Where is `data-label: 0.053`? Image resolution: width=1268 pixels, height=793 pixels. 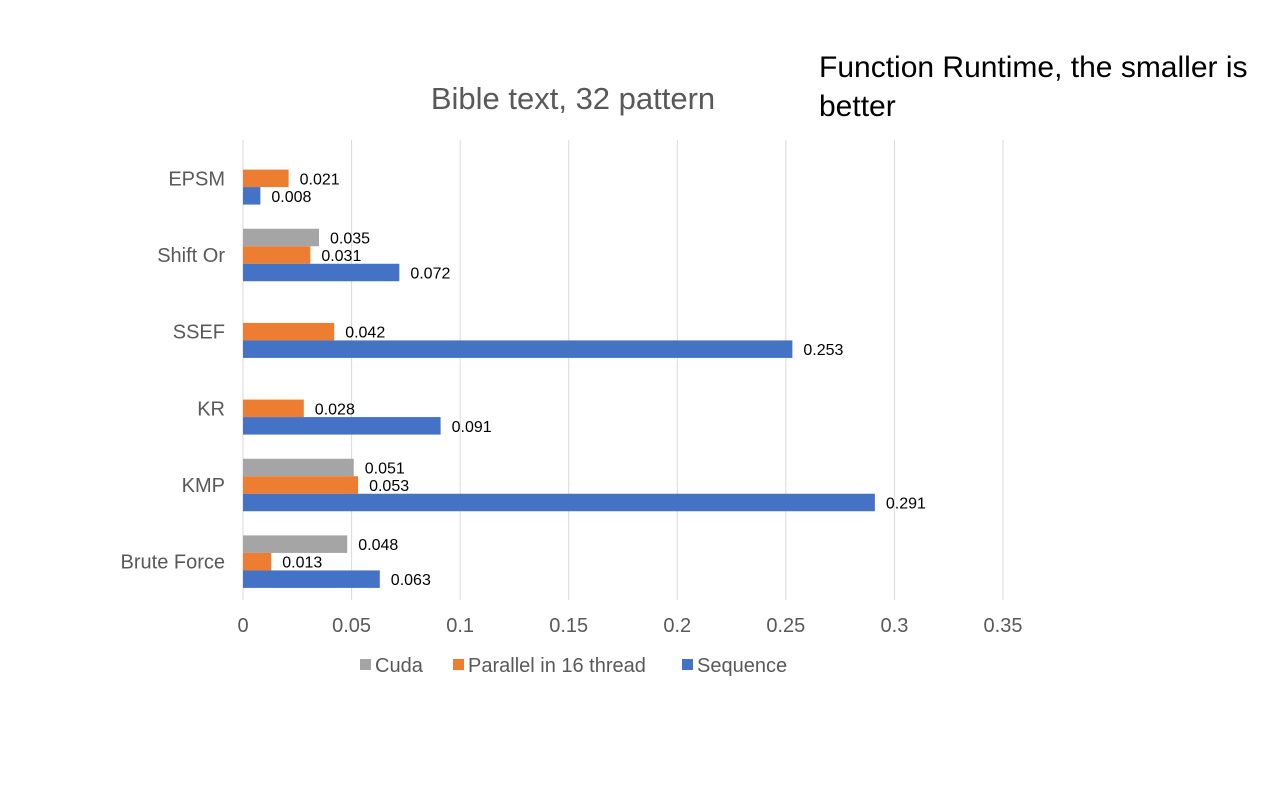 data-label: 0.053 is located at coordinates (389, 486).